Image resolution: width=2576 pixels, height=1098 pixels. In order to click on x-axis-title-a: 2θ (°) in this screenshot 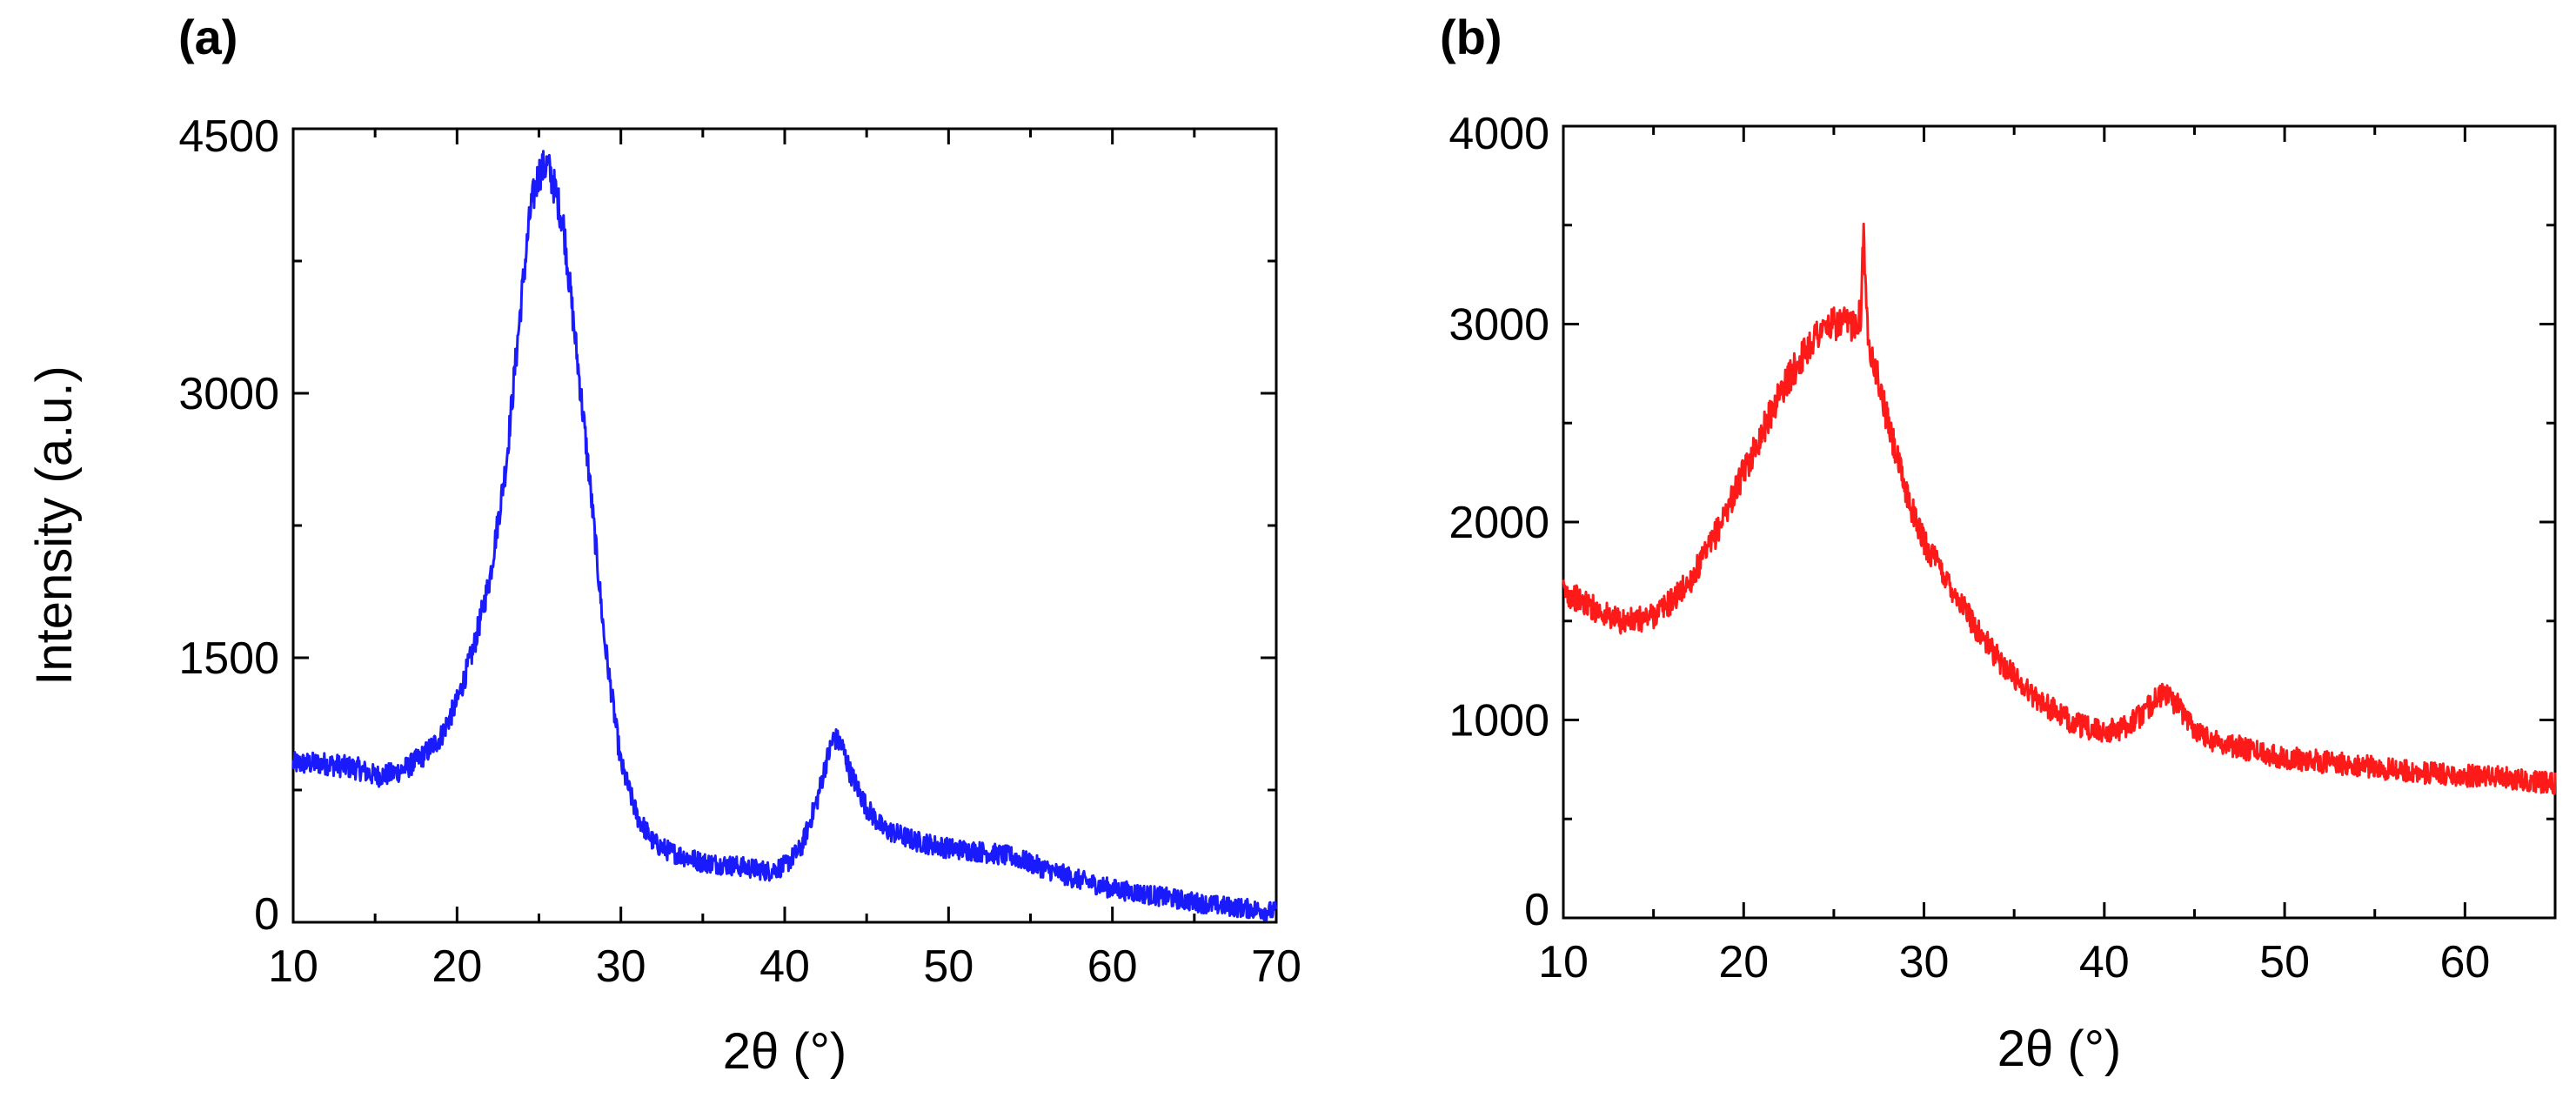, I will do `click(784, 1051)`.